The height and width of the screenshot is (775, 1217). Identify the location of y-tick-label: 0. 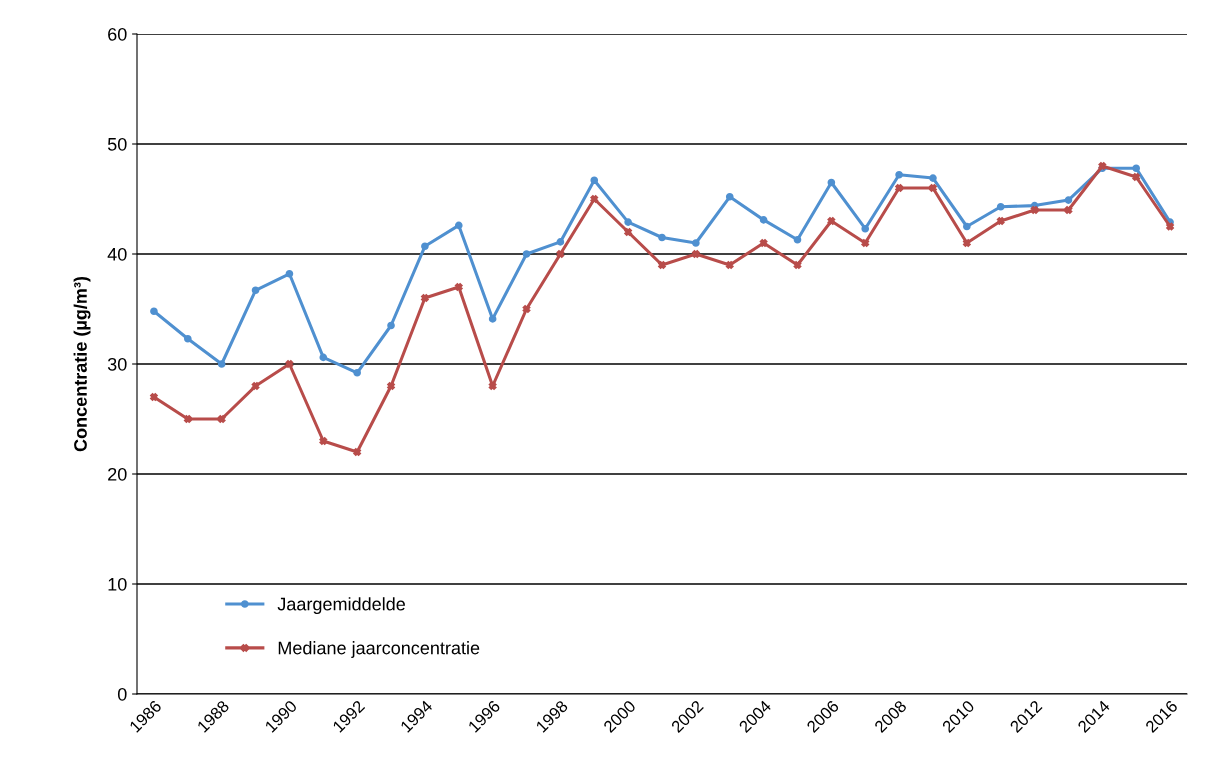
(122, 694).